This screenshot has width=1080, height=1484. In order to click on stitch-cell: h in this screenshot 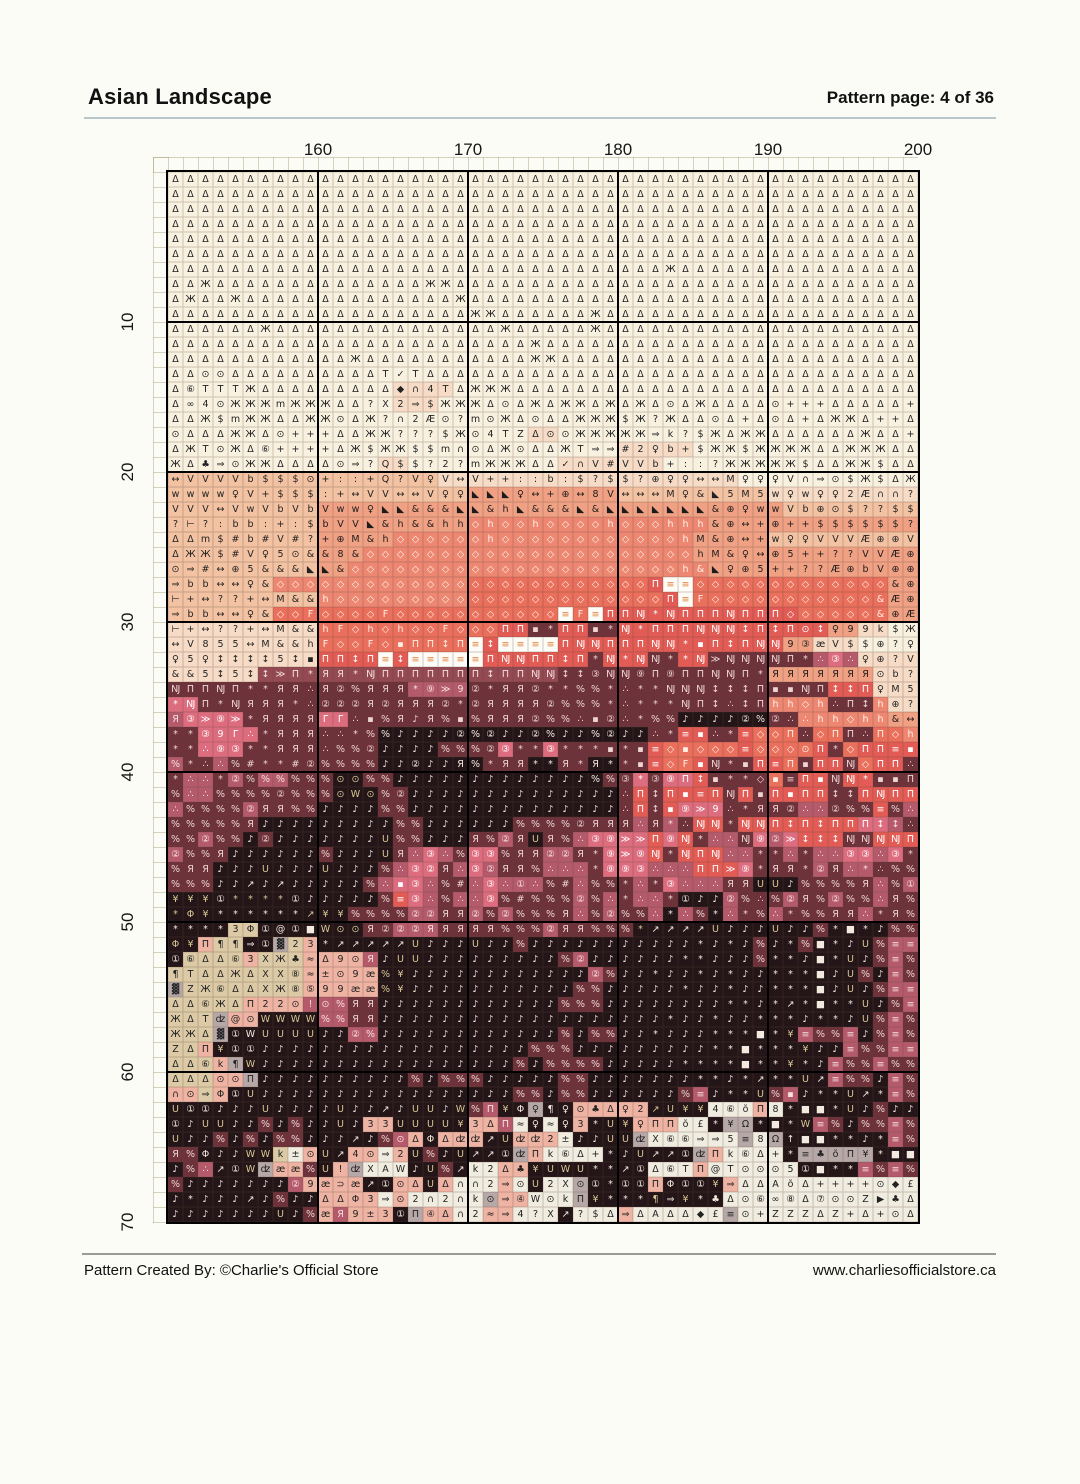, I will do `click(310, 644)`.